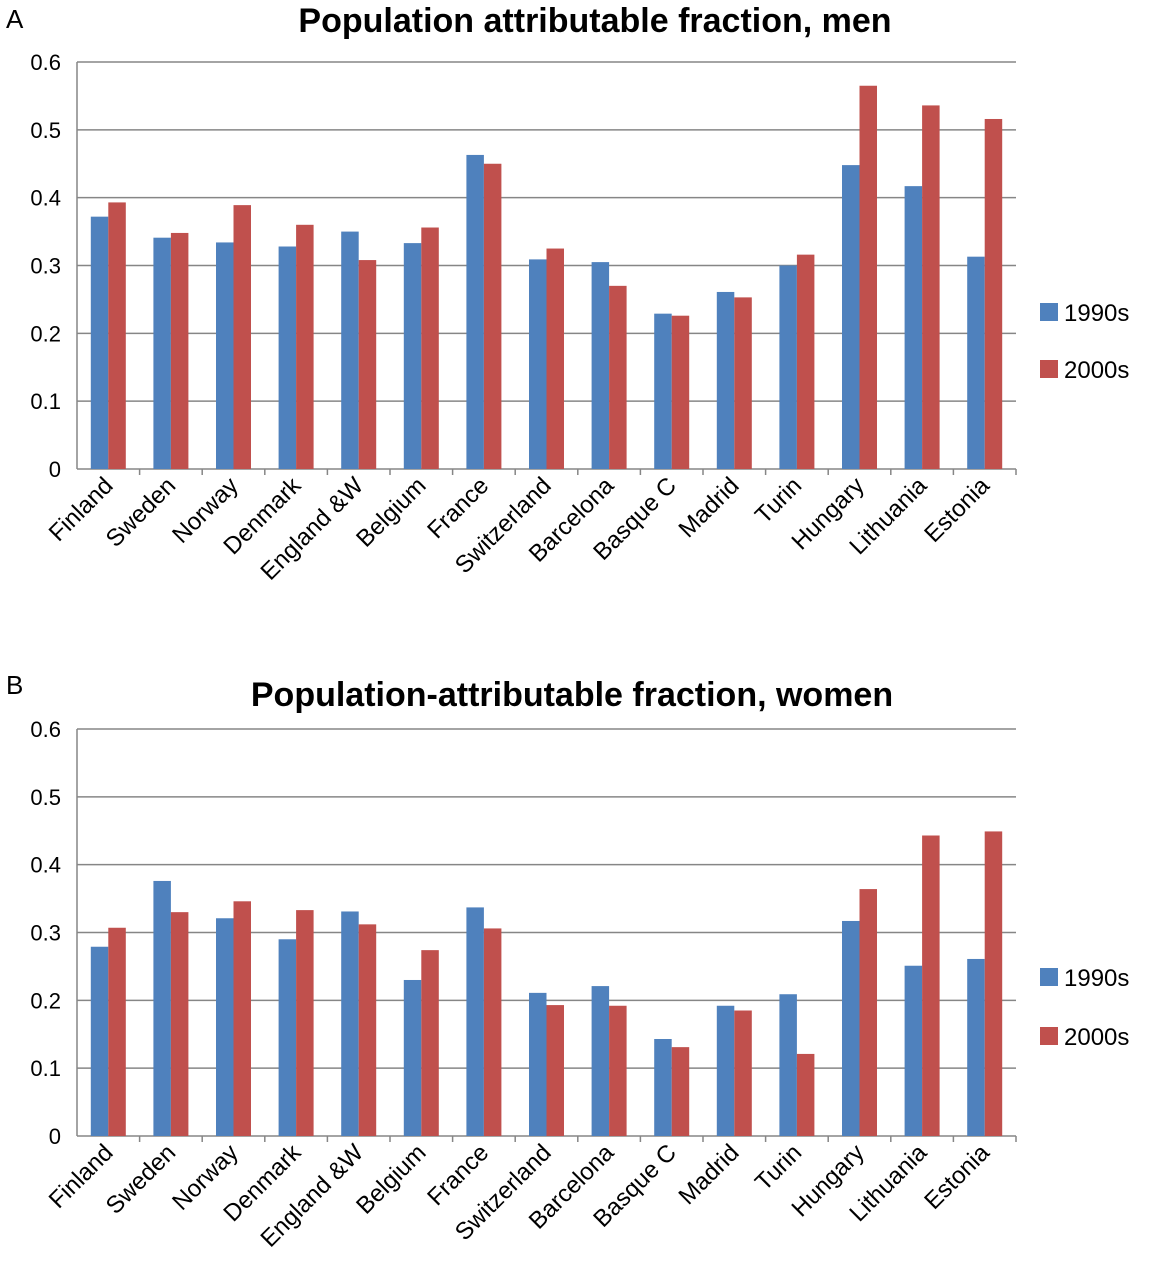 The height and width of the screenshot is (1280, 1168). What do you see at coordinates (663, 391) in the screenshot?
I see `chart-a-bar-1990s-basque-c` at bounding box center [663, 391].